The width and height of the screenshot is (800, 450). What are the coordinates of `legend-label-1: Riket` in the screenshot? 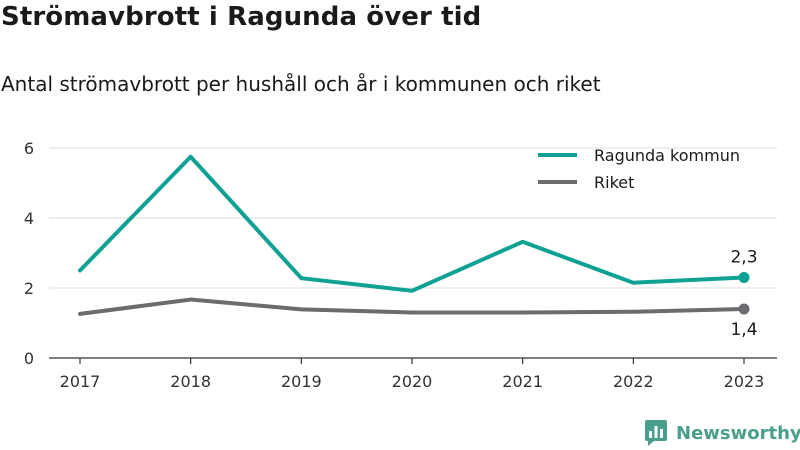 It's located at (614, 182).